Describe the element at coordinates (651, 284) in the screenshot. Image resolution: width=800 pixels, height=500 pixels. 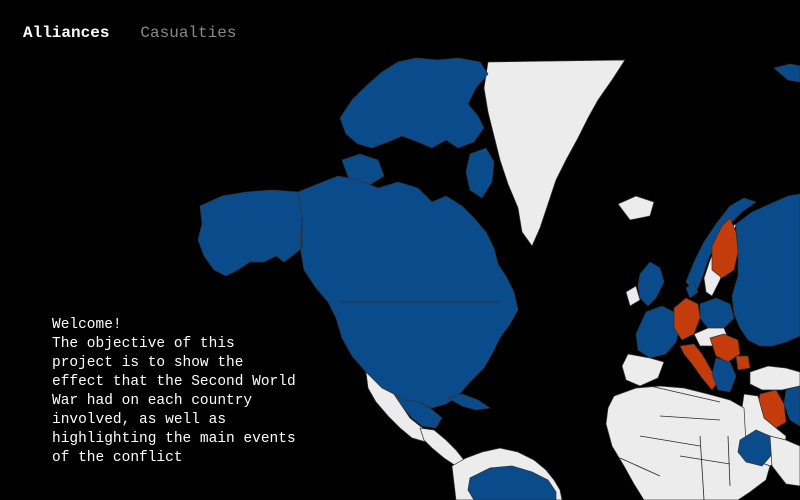
I see `country-uk` at that location.